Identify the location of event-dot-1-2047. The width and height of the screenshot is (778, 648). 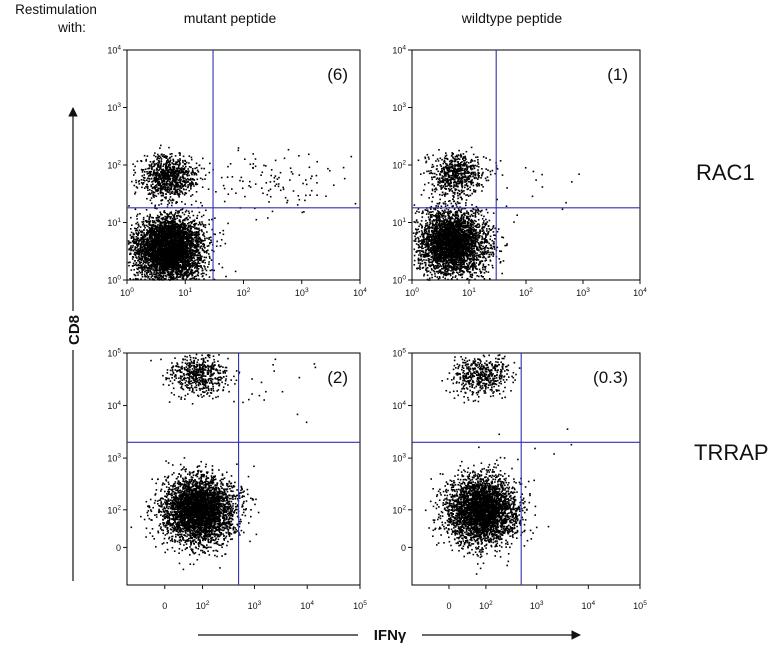
(185, 253).